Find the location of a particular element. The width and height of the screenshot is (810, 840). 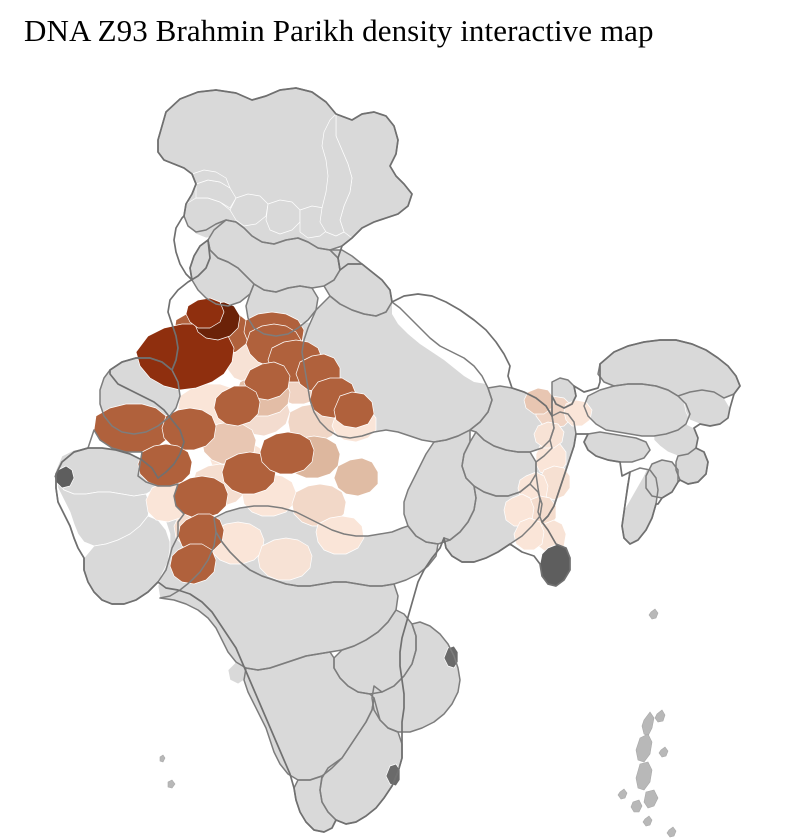

andaman-nicobar-islands is located at coordinates (647, 723).